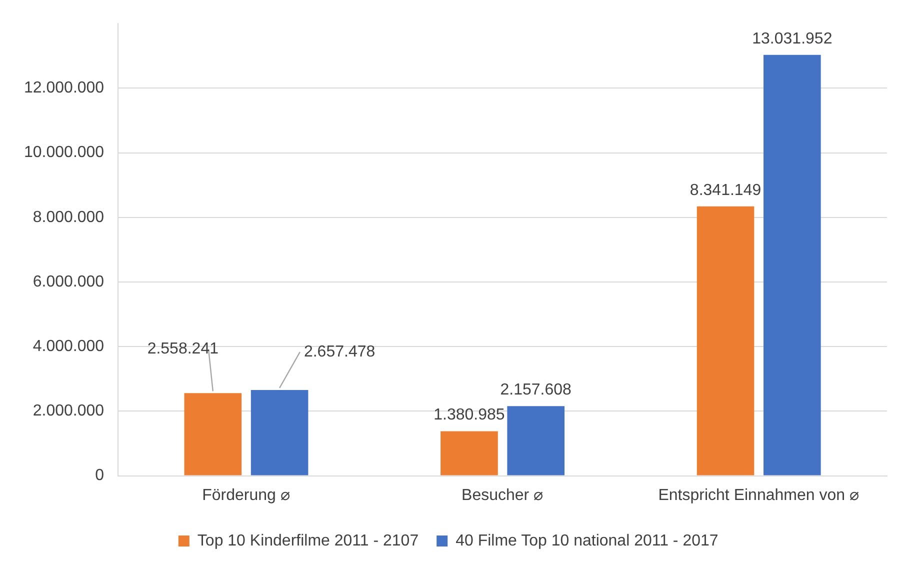  What do you see at coordinates (340, 351) in the screenshot?
I see `data-label: 2.657.478` at bounding box center [340, 351].